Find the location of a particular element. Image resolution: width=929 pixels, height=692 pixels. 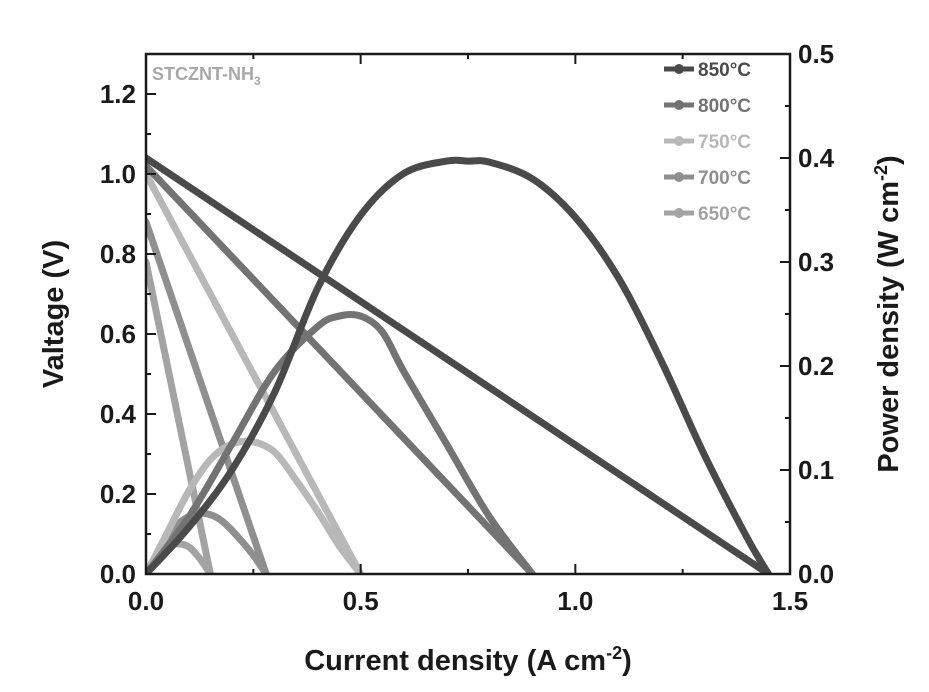

y-left-tick-label: 1.2 is located at coordinates (118, 94).